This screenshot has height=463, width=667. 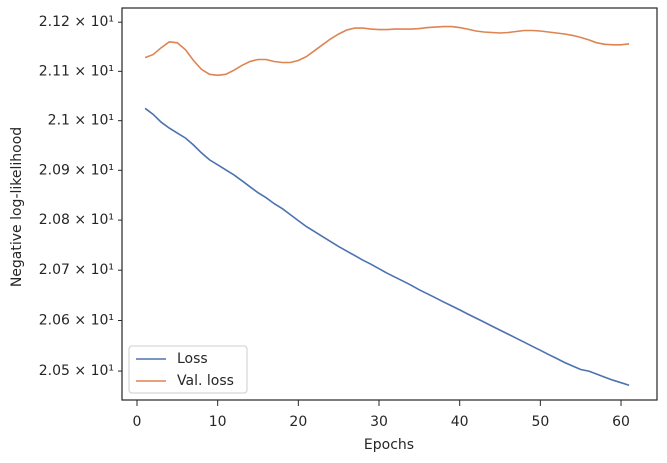 I want to click on legend-label: Loss, so click(x=192, y=359).